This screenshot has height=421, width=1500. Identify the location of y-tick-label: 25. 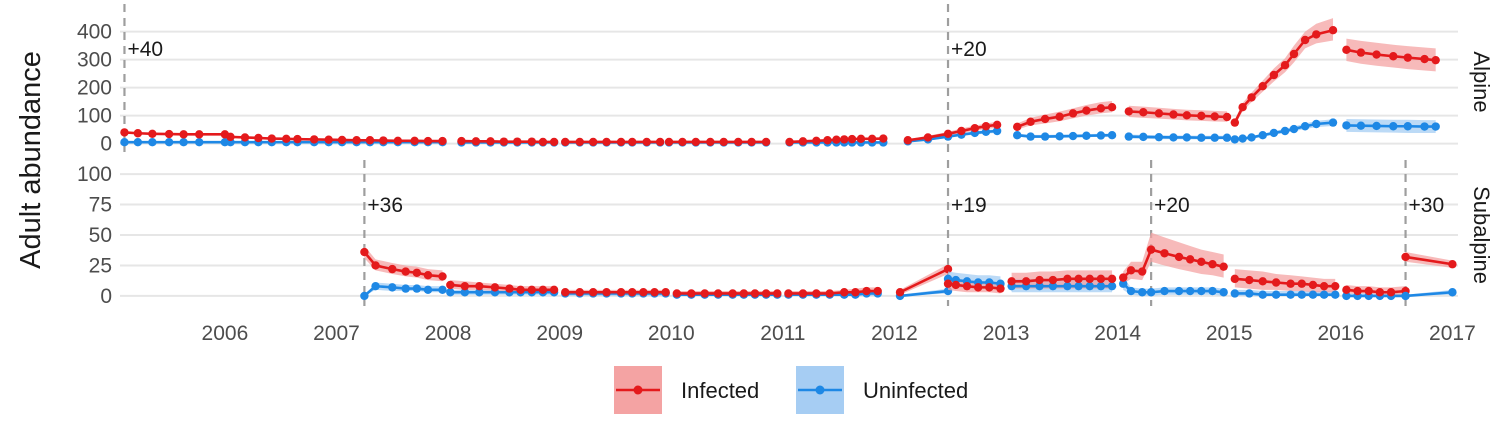
(100, 265).